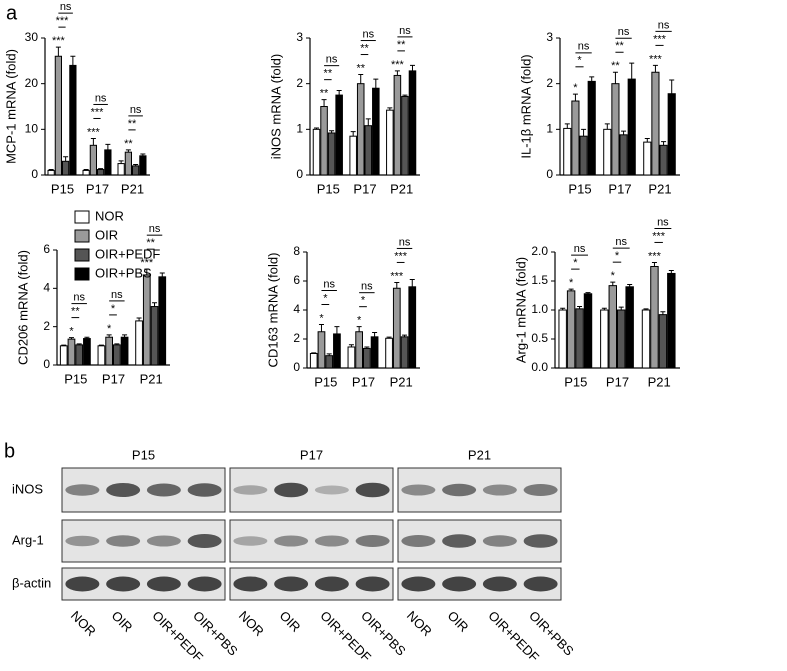  Describe the element at coordinates (32, 37) in the screenshot. I see `y-tick-label: 30` at that location.